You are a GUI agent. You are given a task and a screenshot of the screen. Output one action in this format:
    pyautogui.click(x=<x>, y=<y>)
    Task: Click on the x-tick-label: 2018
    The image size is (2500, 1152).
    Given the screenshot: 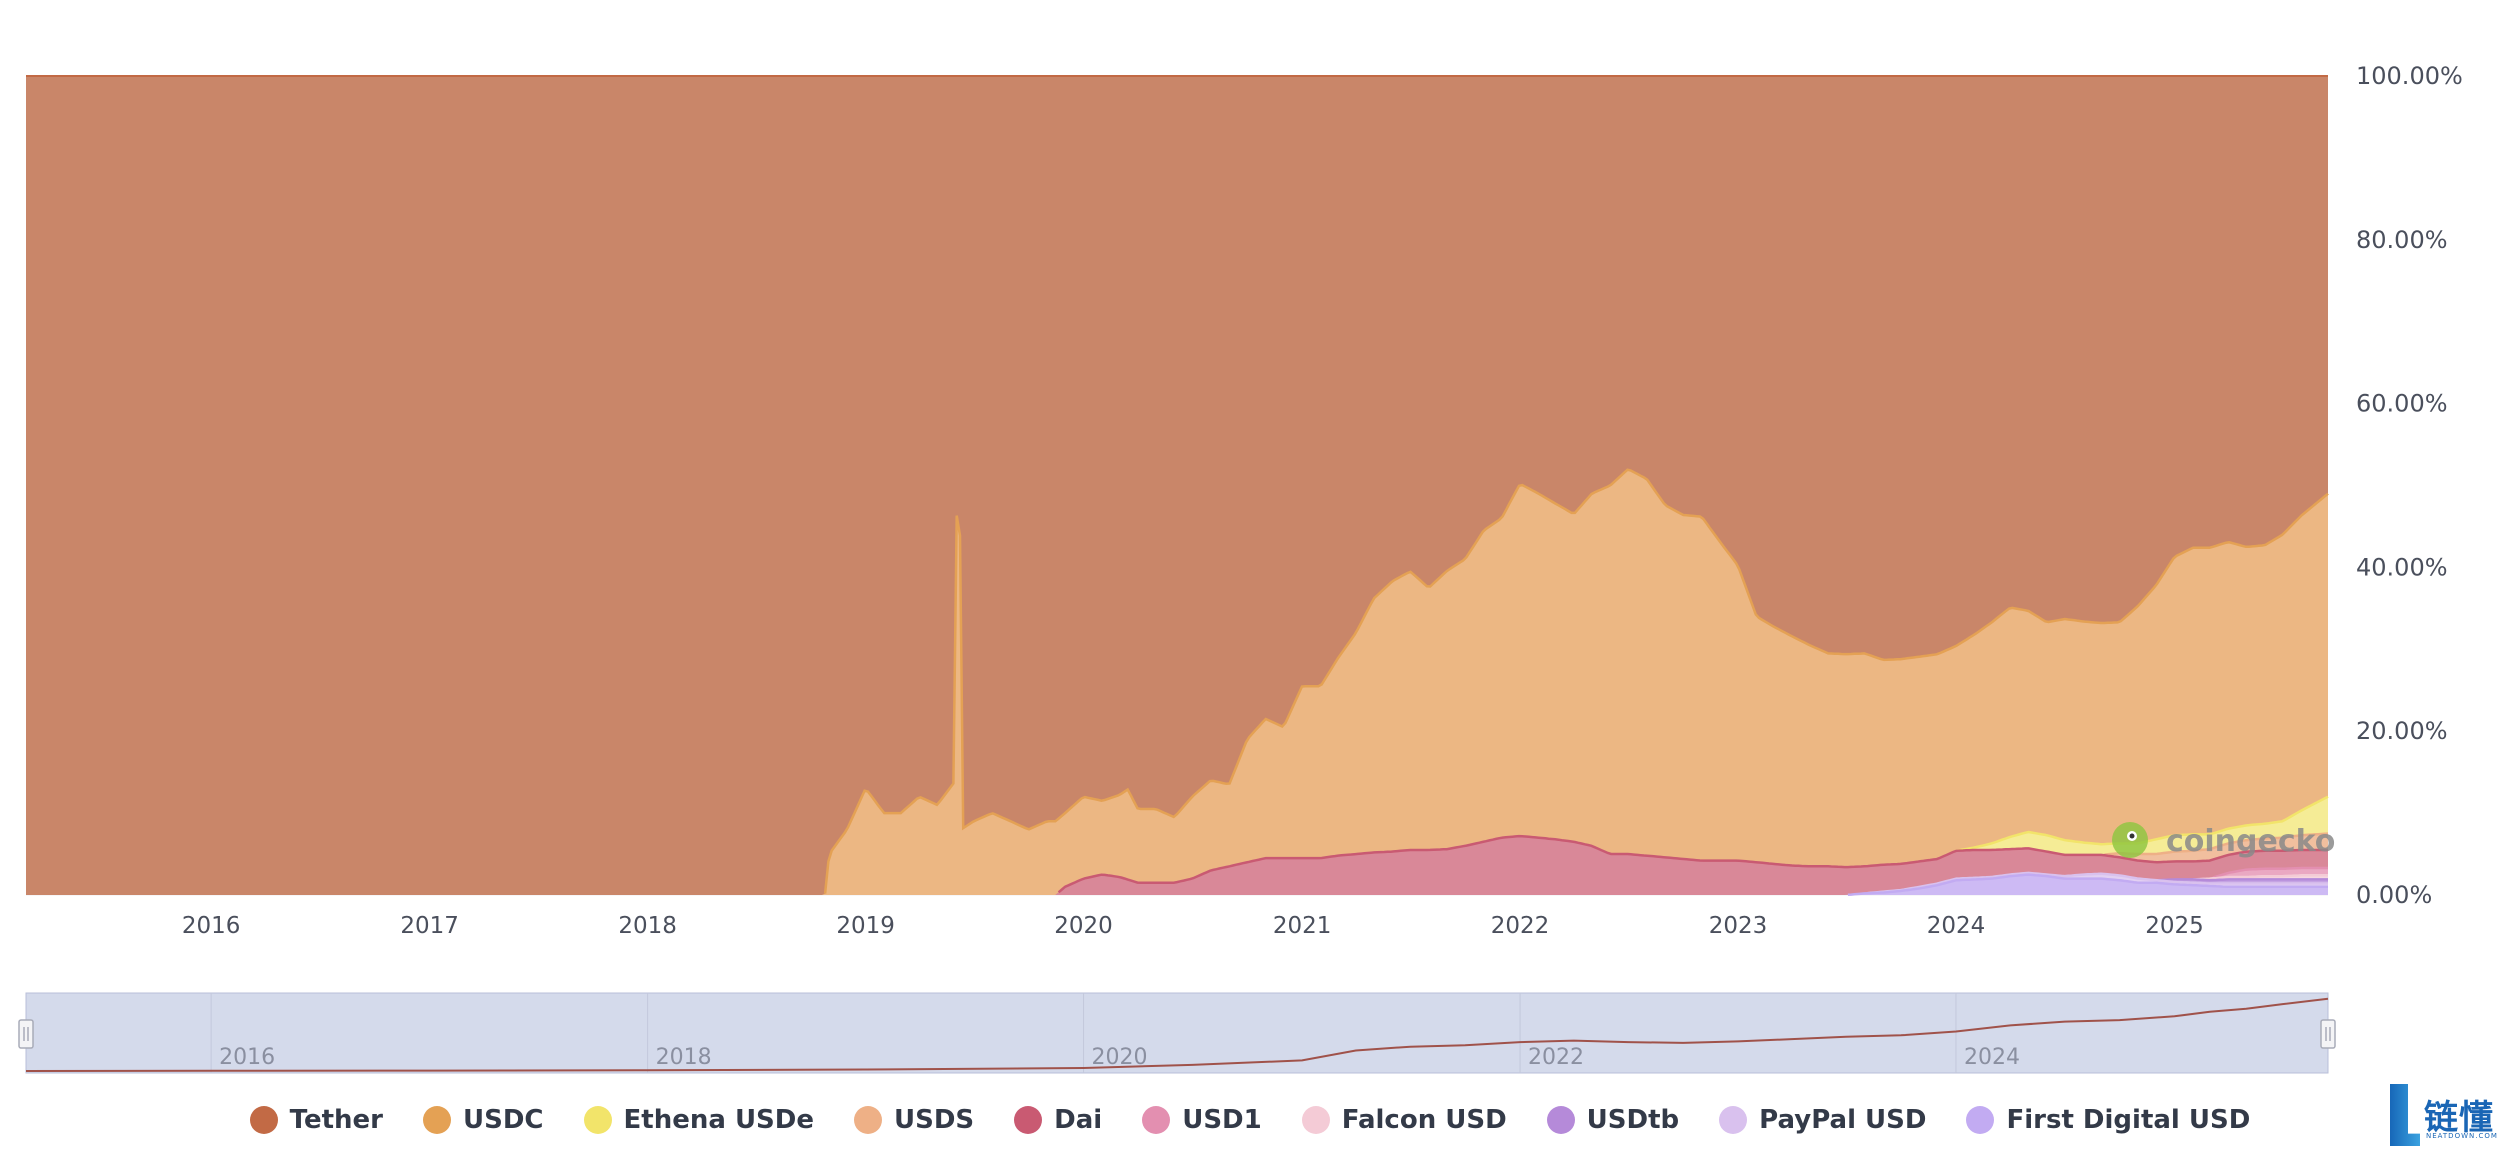 What is the action you would take?
    pyautogui.click(x=647, y=926)
    